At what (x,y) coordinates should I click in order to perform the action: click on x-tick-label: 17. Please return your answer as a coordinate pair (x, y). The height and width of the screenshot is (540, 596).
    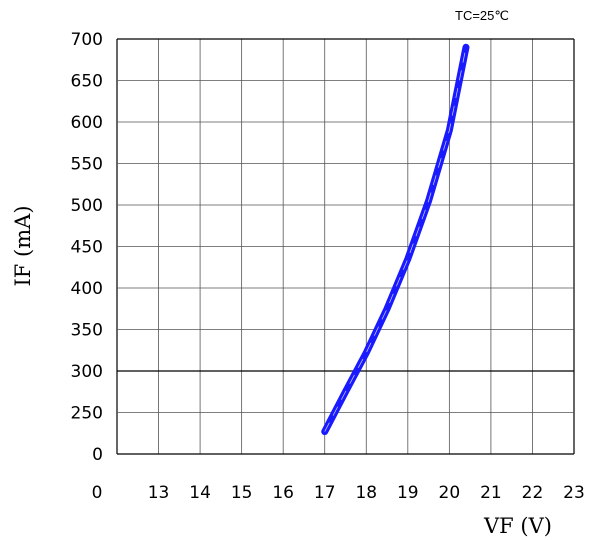
    Looking at the image, I should click on (325, 493).